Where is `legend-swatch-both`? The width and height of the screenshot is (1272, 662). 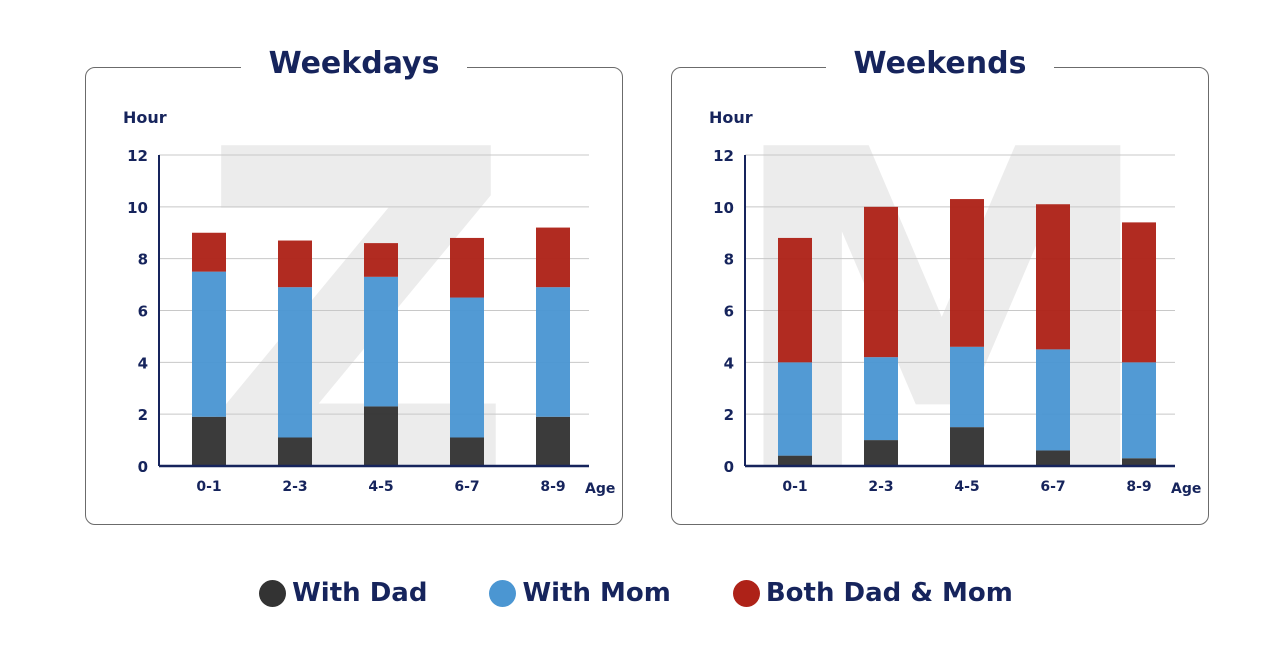
legend-swatch-both is located at coordinates (746, 593).